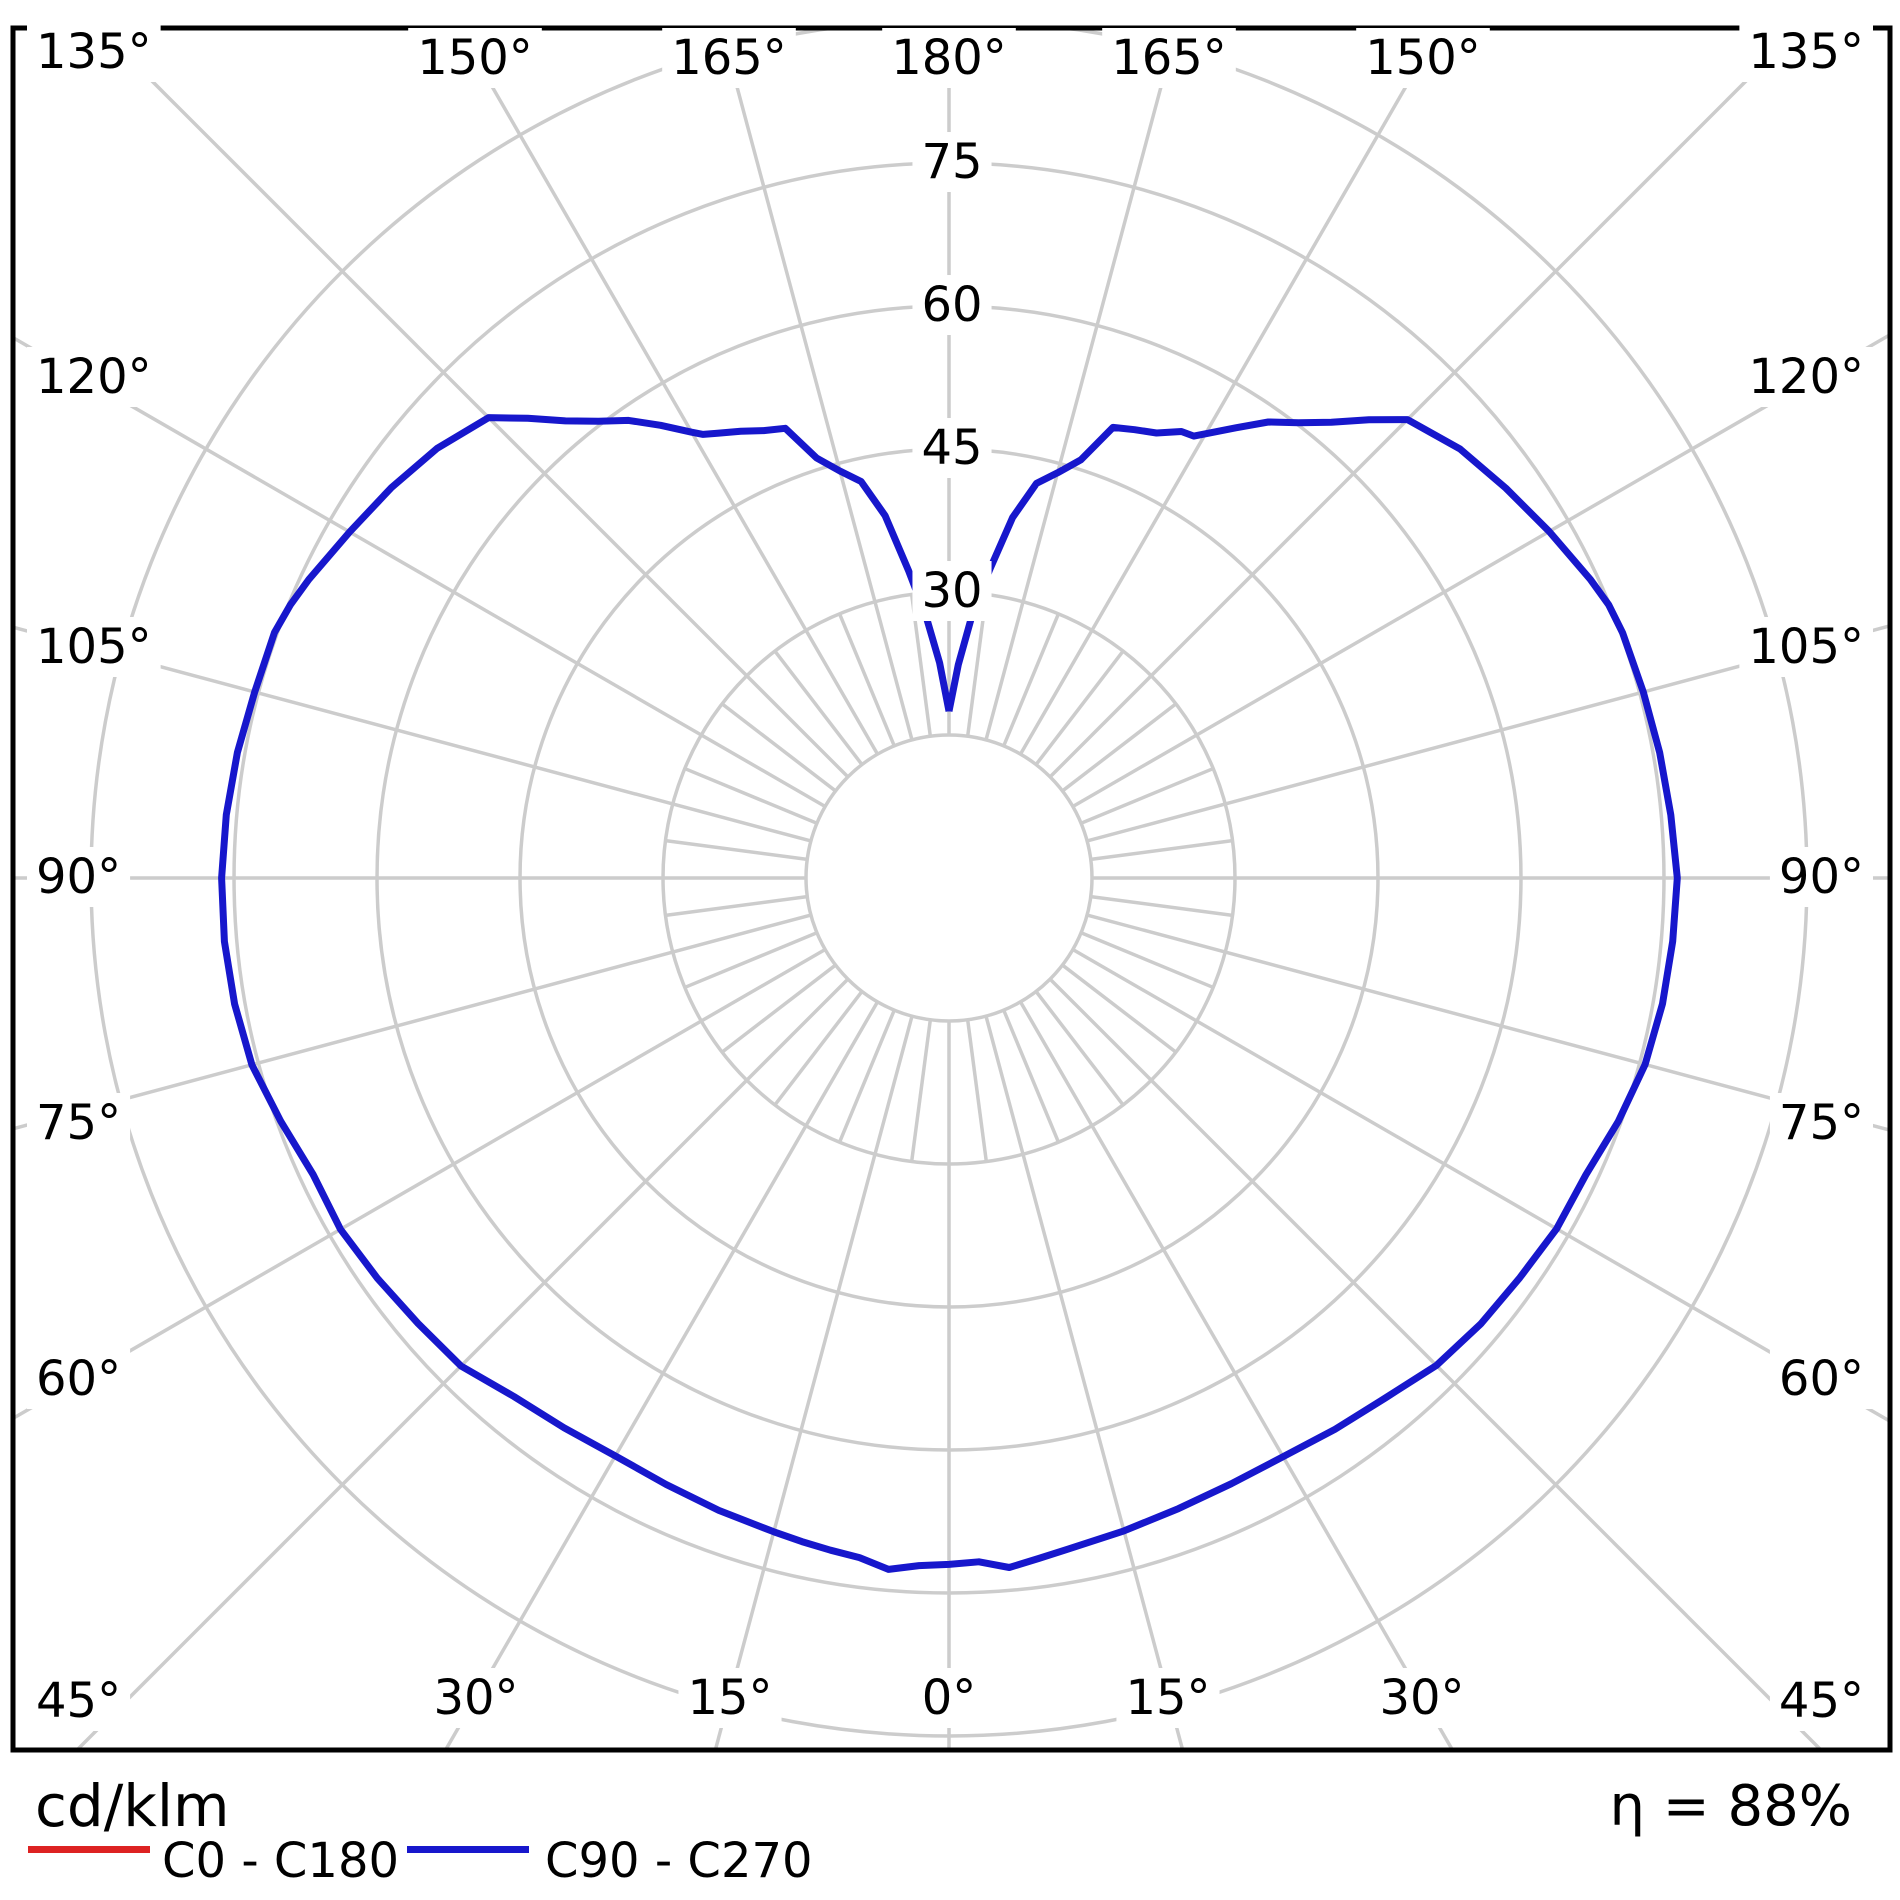 This screenshot has width=1900, height=1900. Describe the element at coordinates (132, 1806) in the screenshot. I see `unit-label: cd/klm` at that location.